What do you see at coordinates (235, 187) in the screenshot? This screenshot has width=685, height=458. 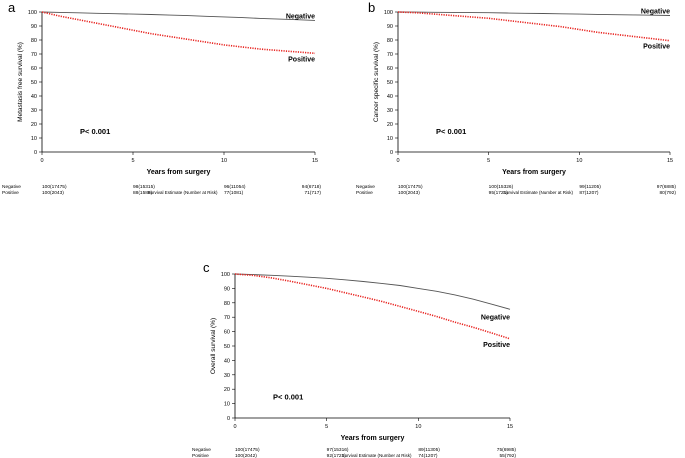 I see `risk-cell: 96(11054)` at bounding box center [235, 187].